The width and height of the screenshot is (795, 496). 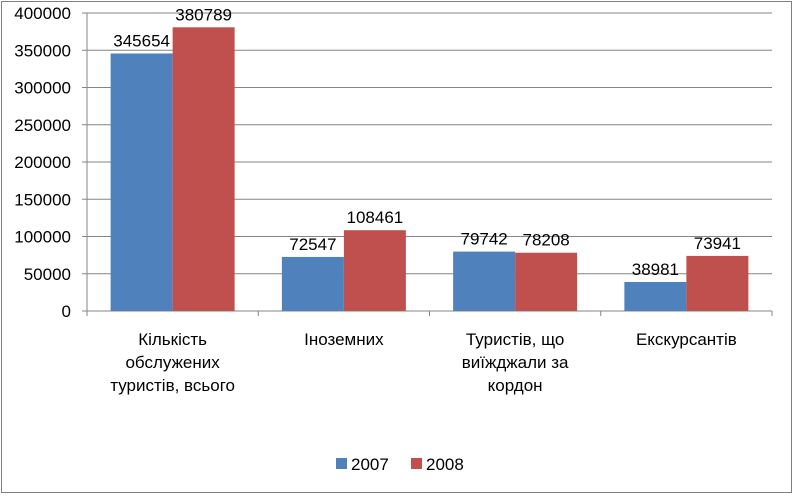 I want to click on category-label: туристів, всього, so click(x=172, y=385).